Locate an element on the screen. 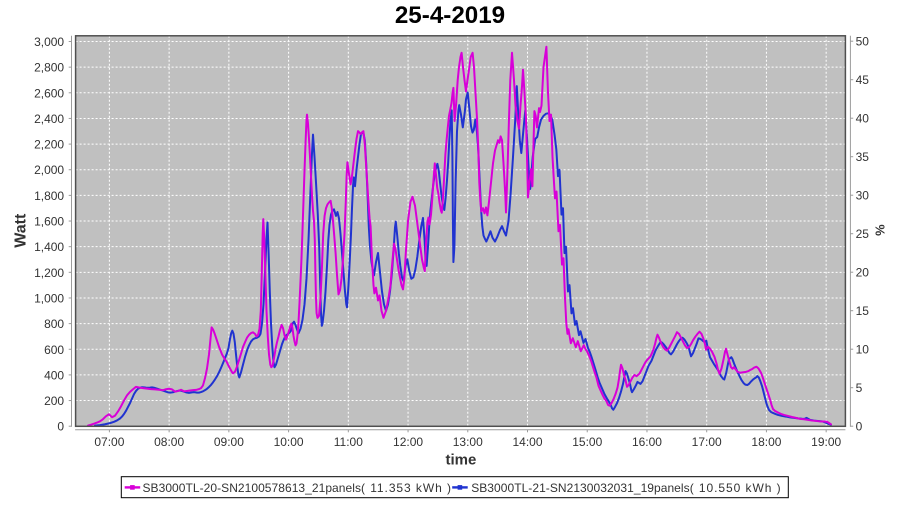  svg-text: 08:00 is located at coordinates (169, 442).